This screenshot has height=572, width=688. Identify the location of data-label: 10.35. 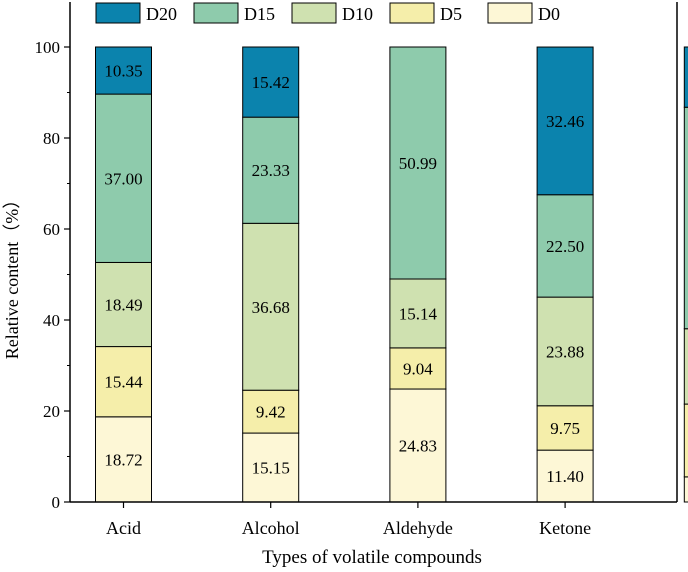
(123, 71).